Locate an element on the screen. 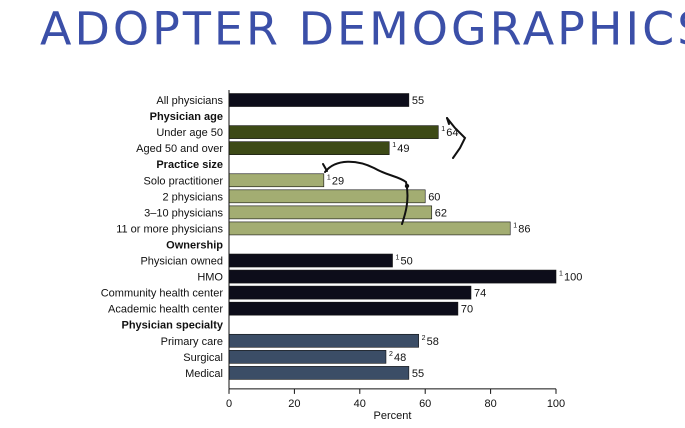 Image resolution: width=685 pixels, height=428 pixels. category-label: Physician owned is located at coordinates (181, 262).